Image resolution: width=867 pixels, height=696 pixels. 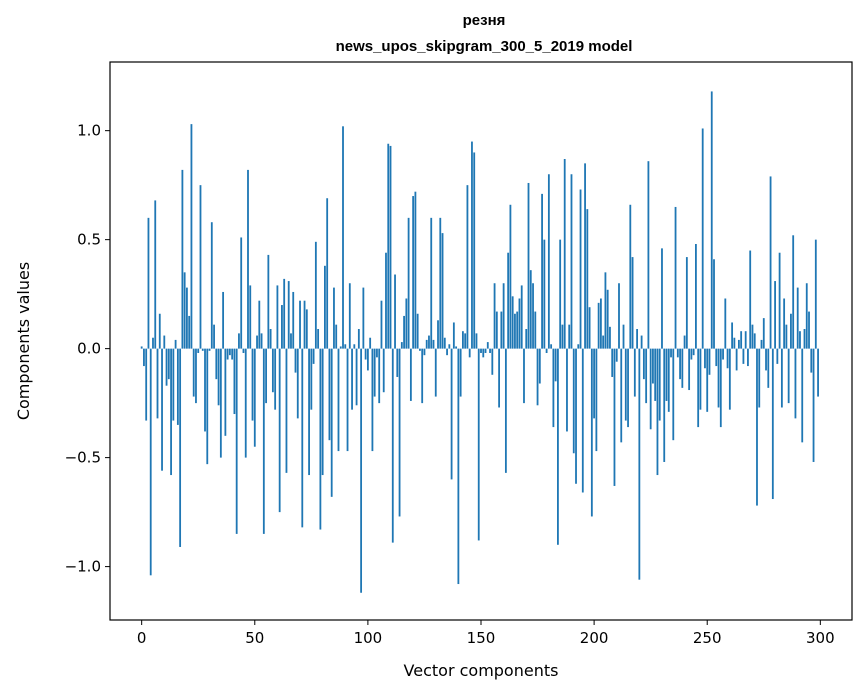 I want to click on x-tick-label: 100, so click(x=368, y=638).